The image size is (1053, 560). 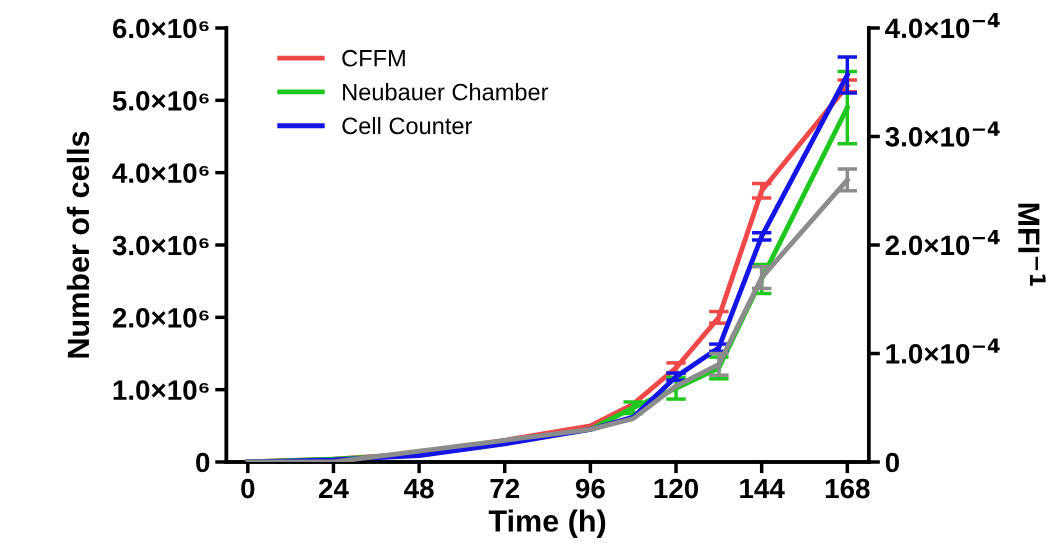 I want to click on y2-tick-label: 4.0×10$^{−4}$, so click(x=942, y=26).